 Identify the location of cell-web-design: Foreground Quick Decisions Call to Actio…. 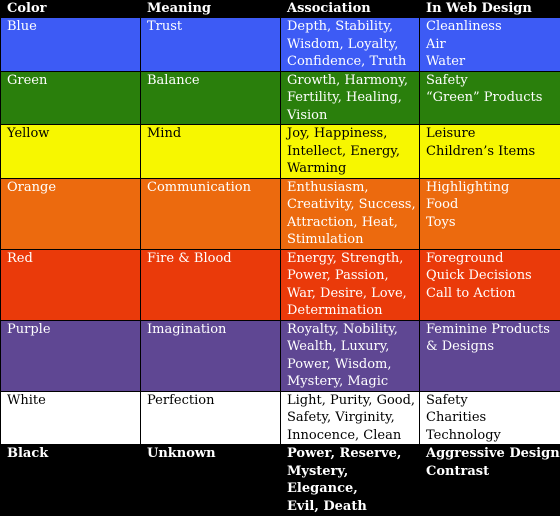
(490, 284).